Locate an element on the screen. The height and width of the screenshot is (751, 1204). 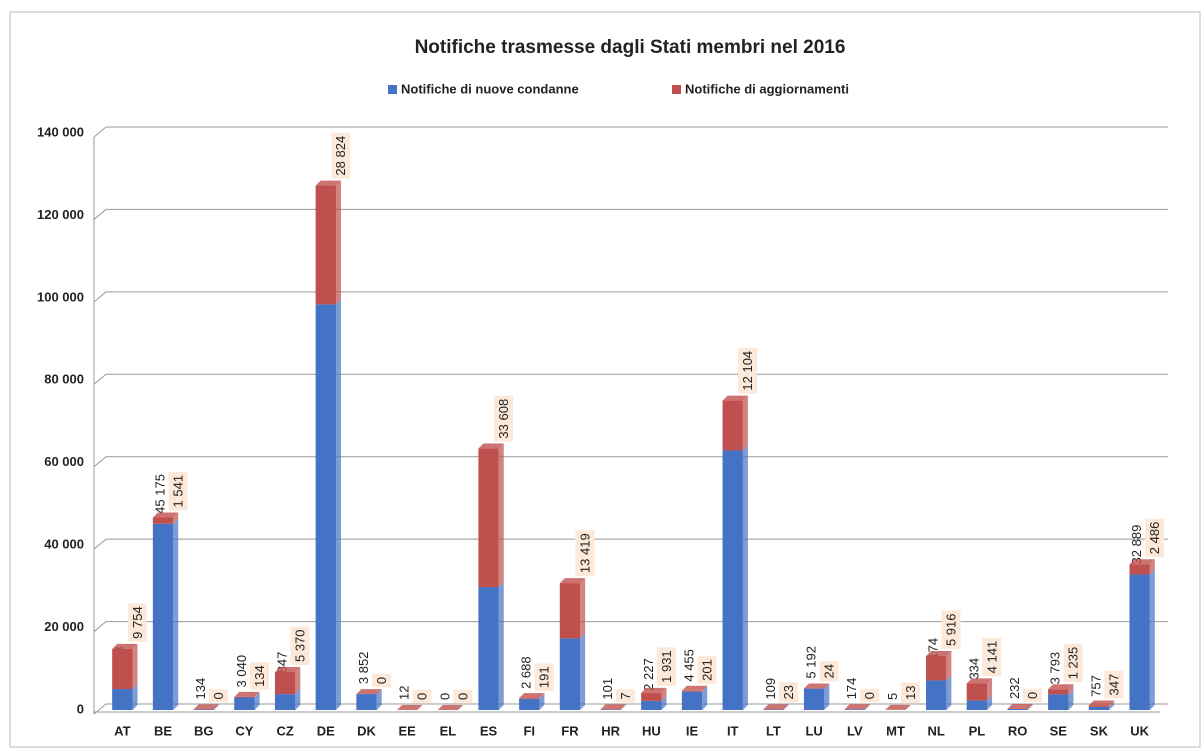
x-tick-label: SK is located at coordinates (1099, 730).